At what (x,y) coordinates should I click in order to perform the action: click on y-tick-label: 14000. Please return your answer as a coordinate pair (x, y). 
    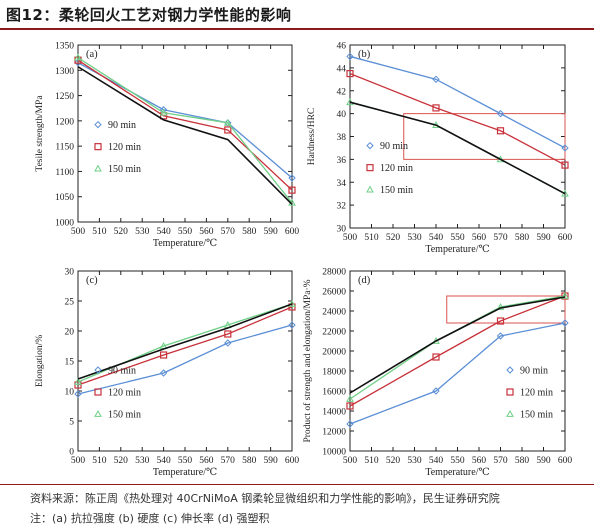
    Looking at the image, I should click on (334, 413).